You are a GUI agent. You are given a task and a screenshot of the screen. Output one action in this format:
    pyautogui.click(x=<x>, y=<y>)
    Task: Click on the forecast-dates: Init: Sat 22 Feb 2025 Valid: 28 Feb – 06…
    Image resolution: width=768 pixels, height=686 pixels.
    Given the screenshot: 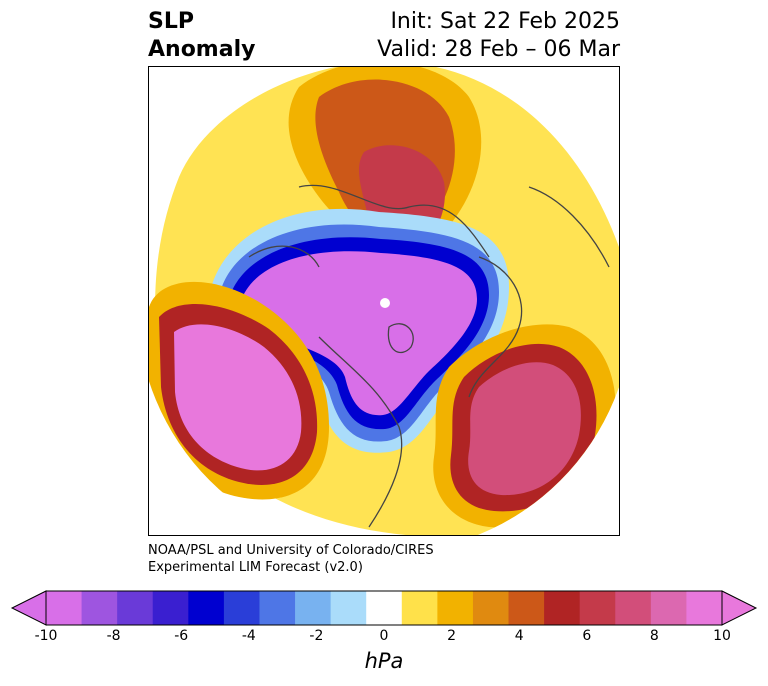 What is the action you would take?
    pyautogui.click(x=498, y=36)
    